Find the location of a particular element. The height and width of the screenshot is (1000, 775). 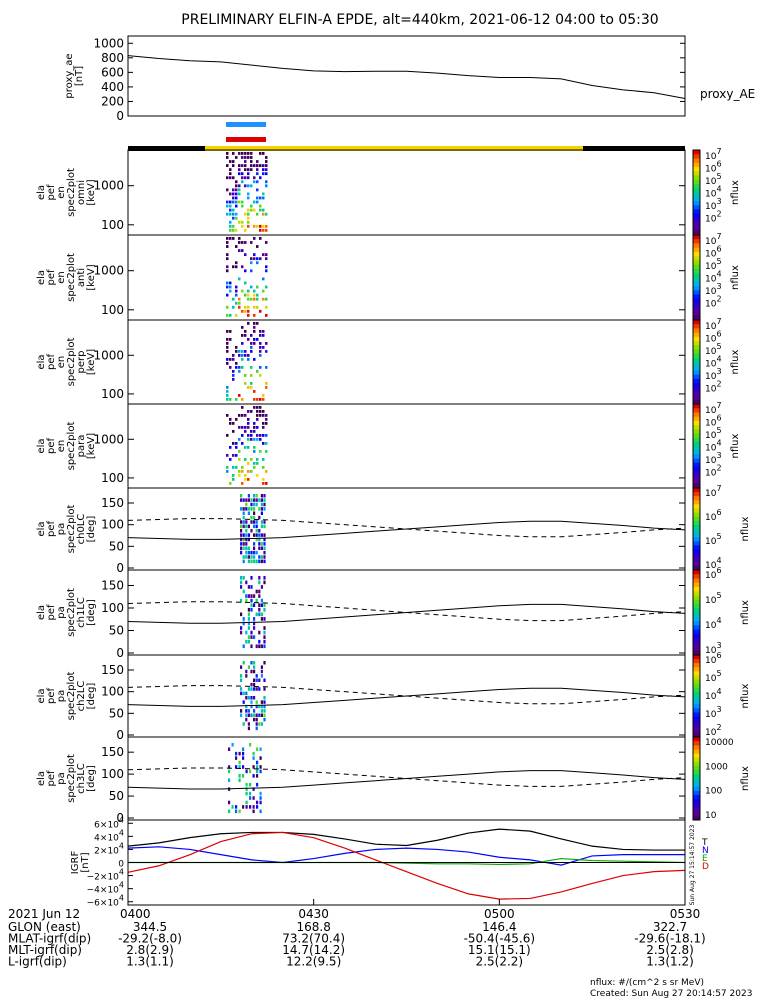

ae-ytick-label-3: 400 is located at coordinates (112, 87).